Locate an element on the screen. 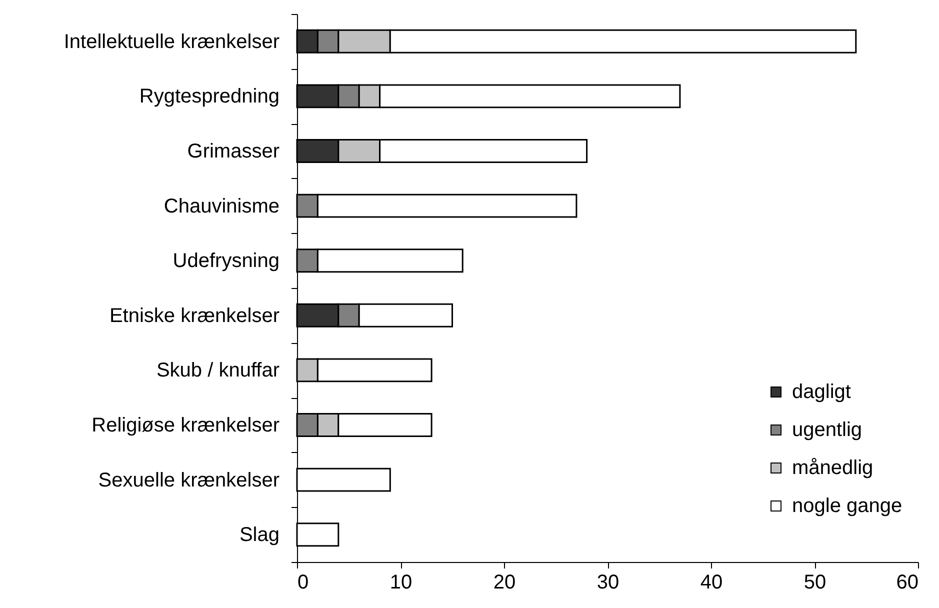 This screenshot has width=939, height=608. x-tick-label: 60 is located at coordinates (907, 583).